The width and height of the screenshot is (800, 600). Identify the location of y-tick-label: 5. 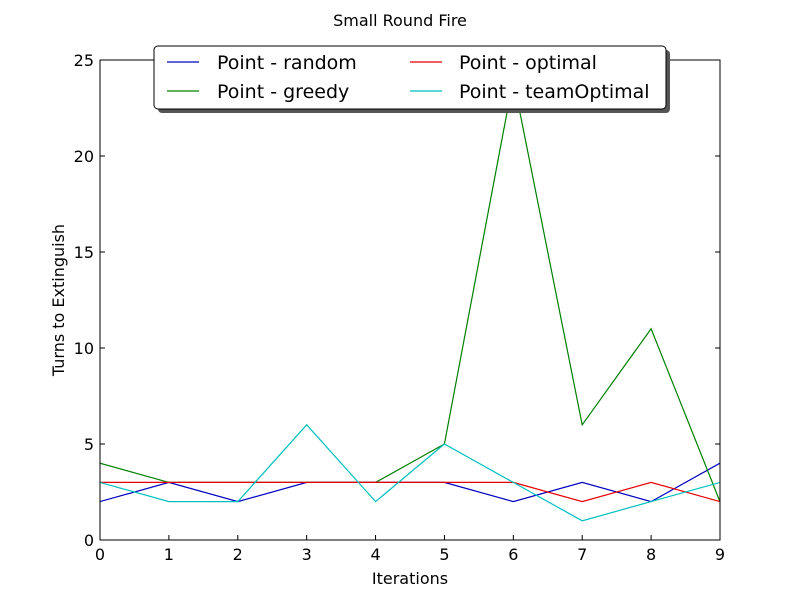
(89, 444).